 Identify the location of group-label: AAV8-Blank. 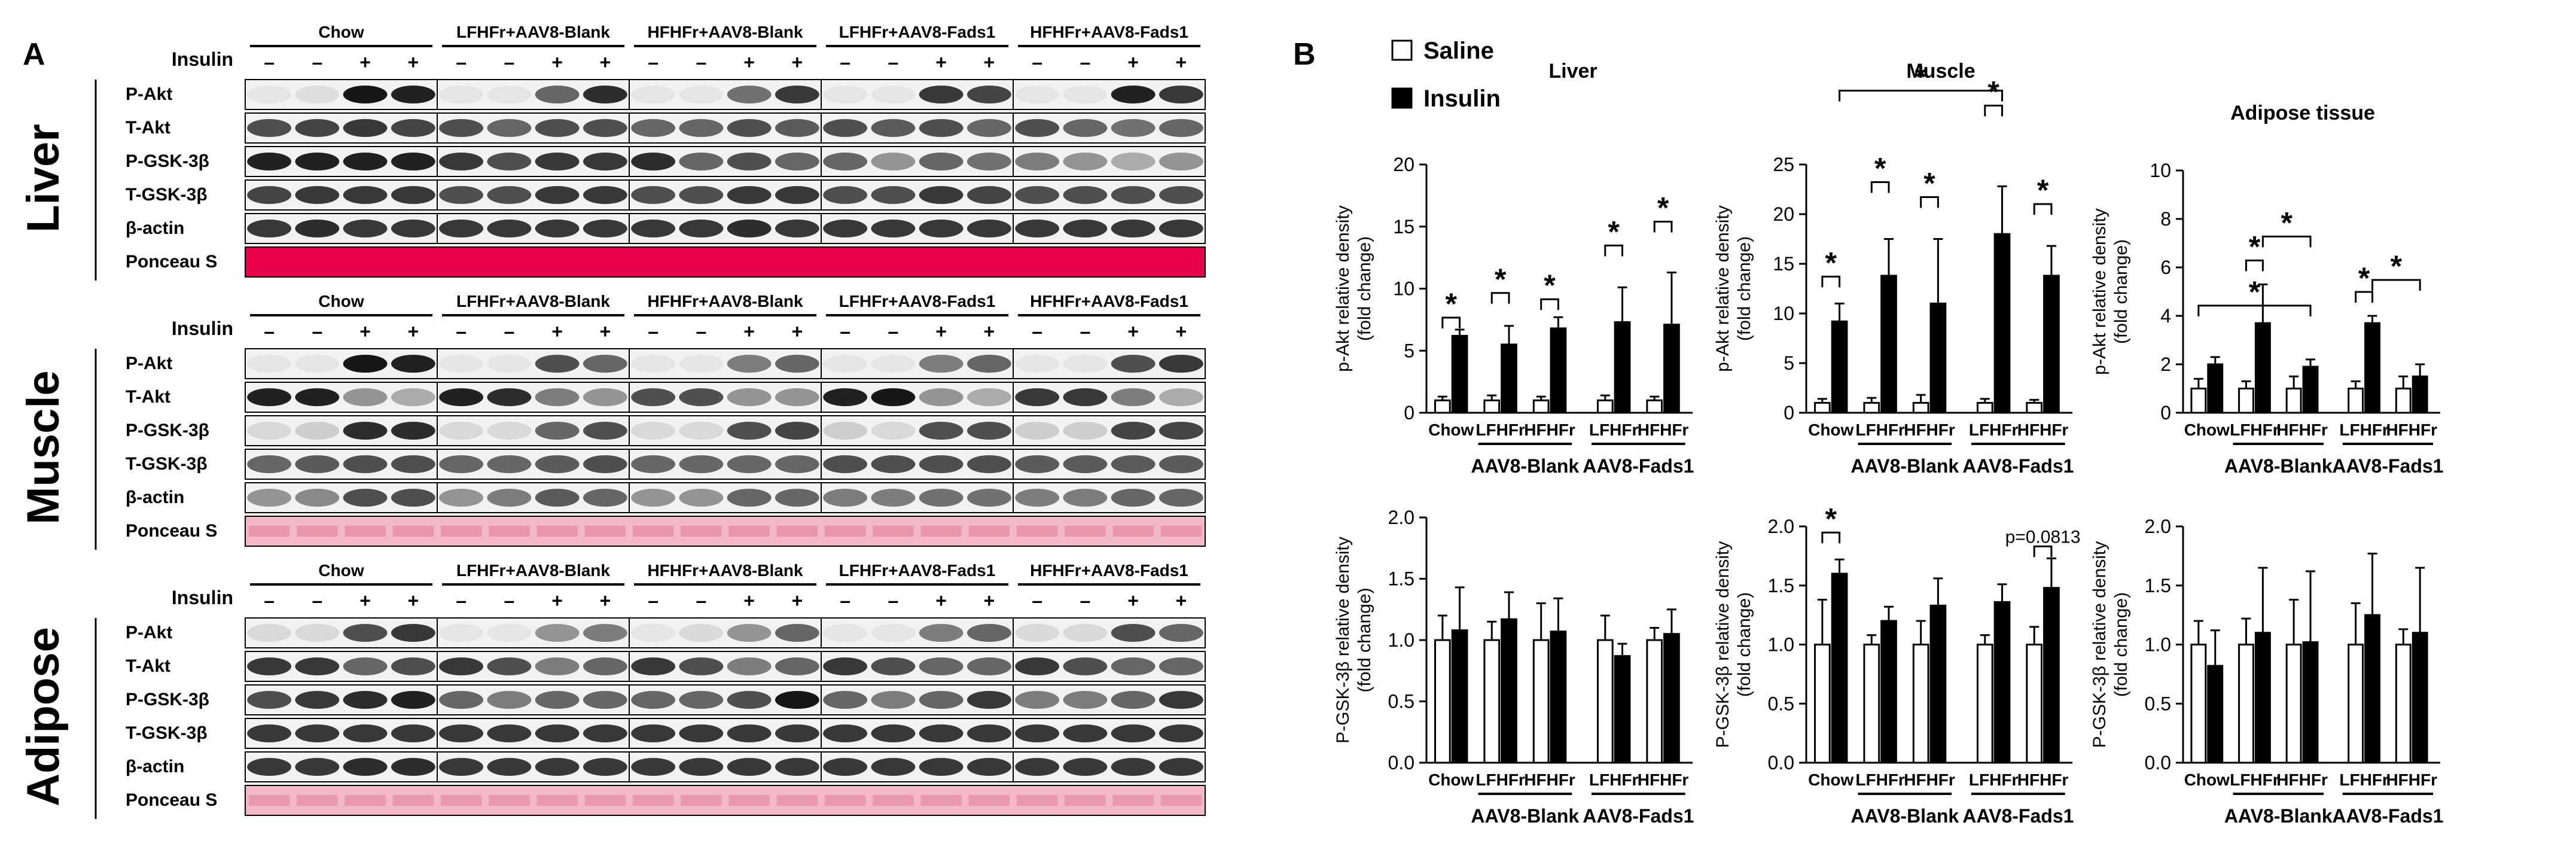
(1905, 466).